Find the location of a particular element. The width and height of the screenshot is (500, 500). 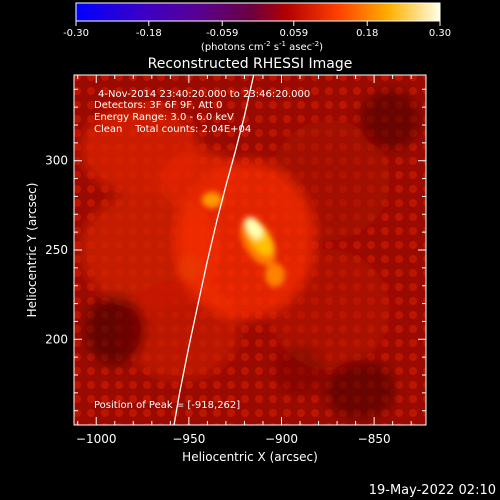

colorbar-tick-label: -0.18 is located at coordinates (149, 33).